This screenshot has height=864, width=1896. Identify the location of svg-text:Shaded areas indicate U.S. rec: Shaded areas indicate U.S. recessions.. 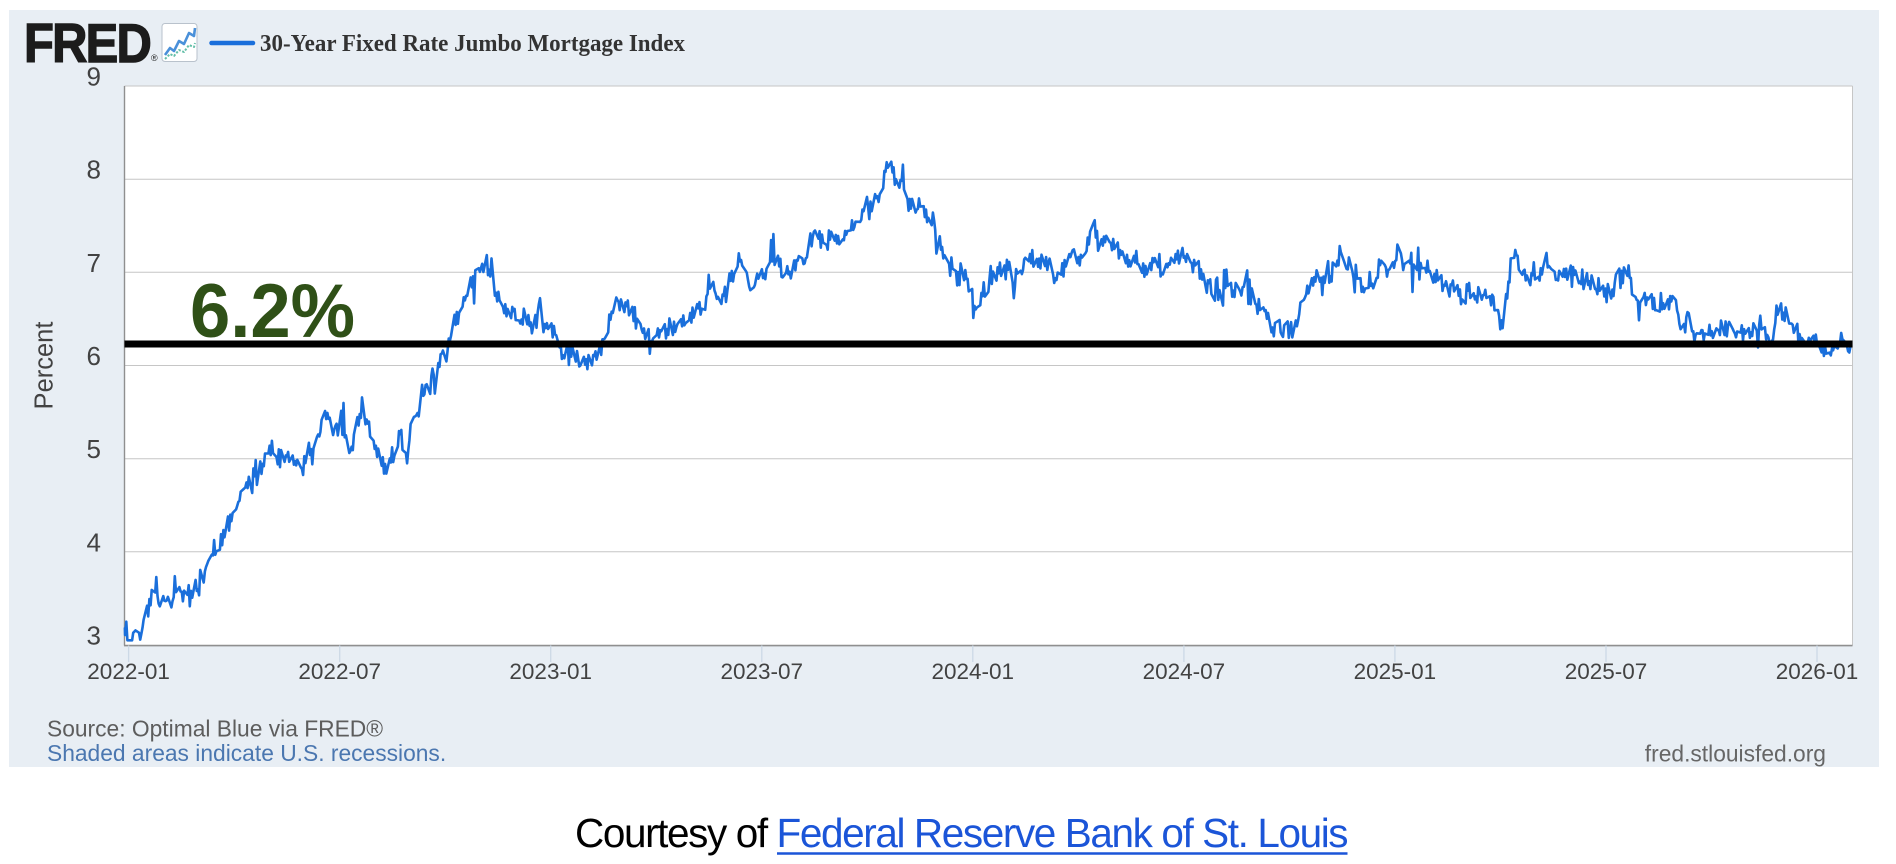
(246, 753).